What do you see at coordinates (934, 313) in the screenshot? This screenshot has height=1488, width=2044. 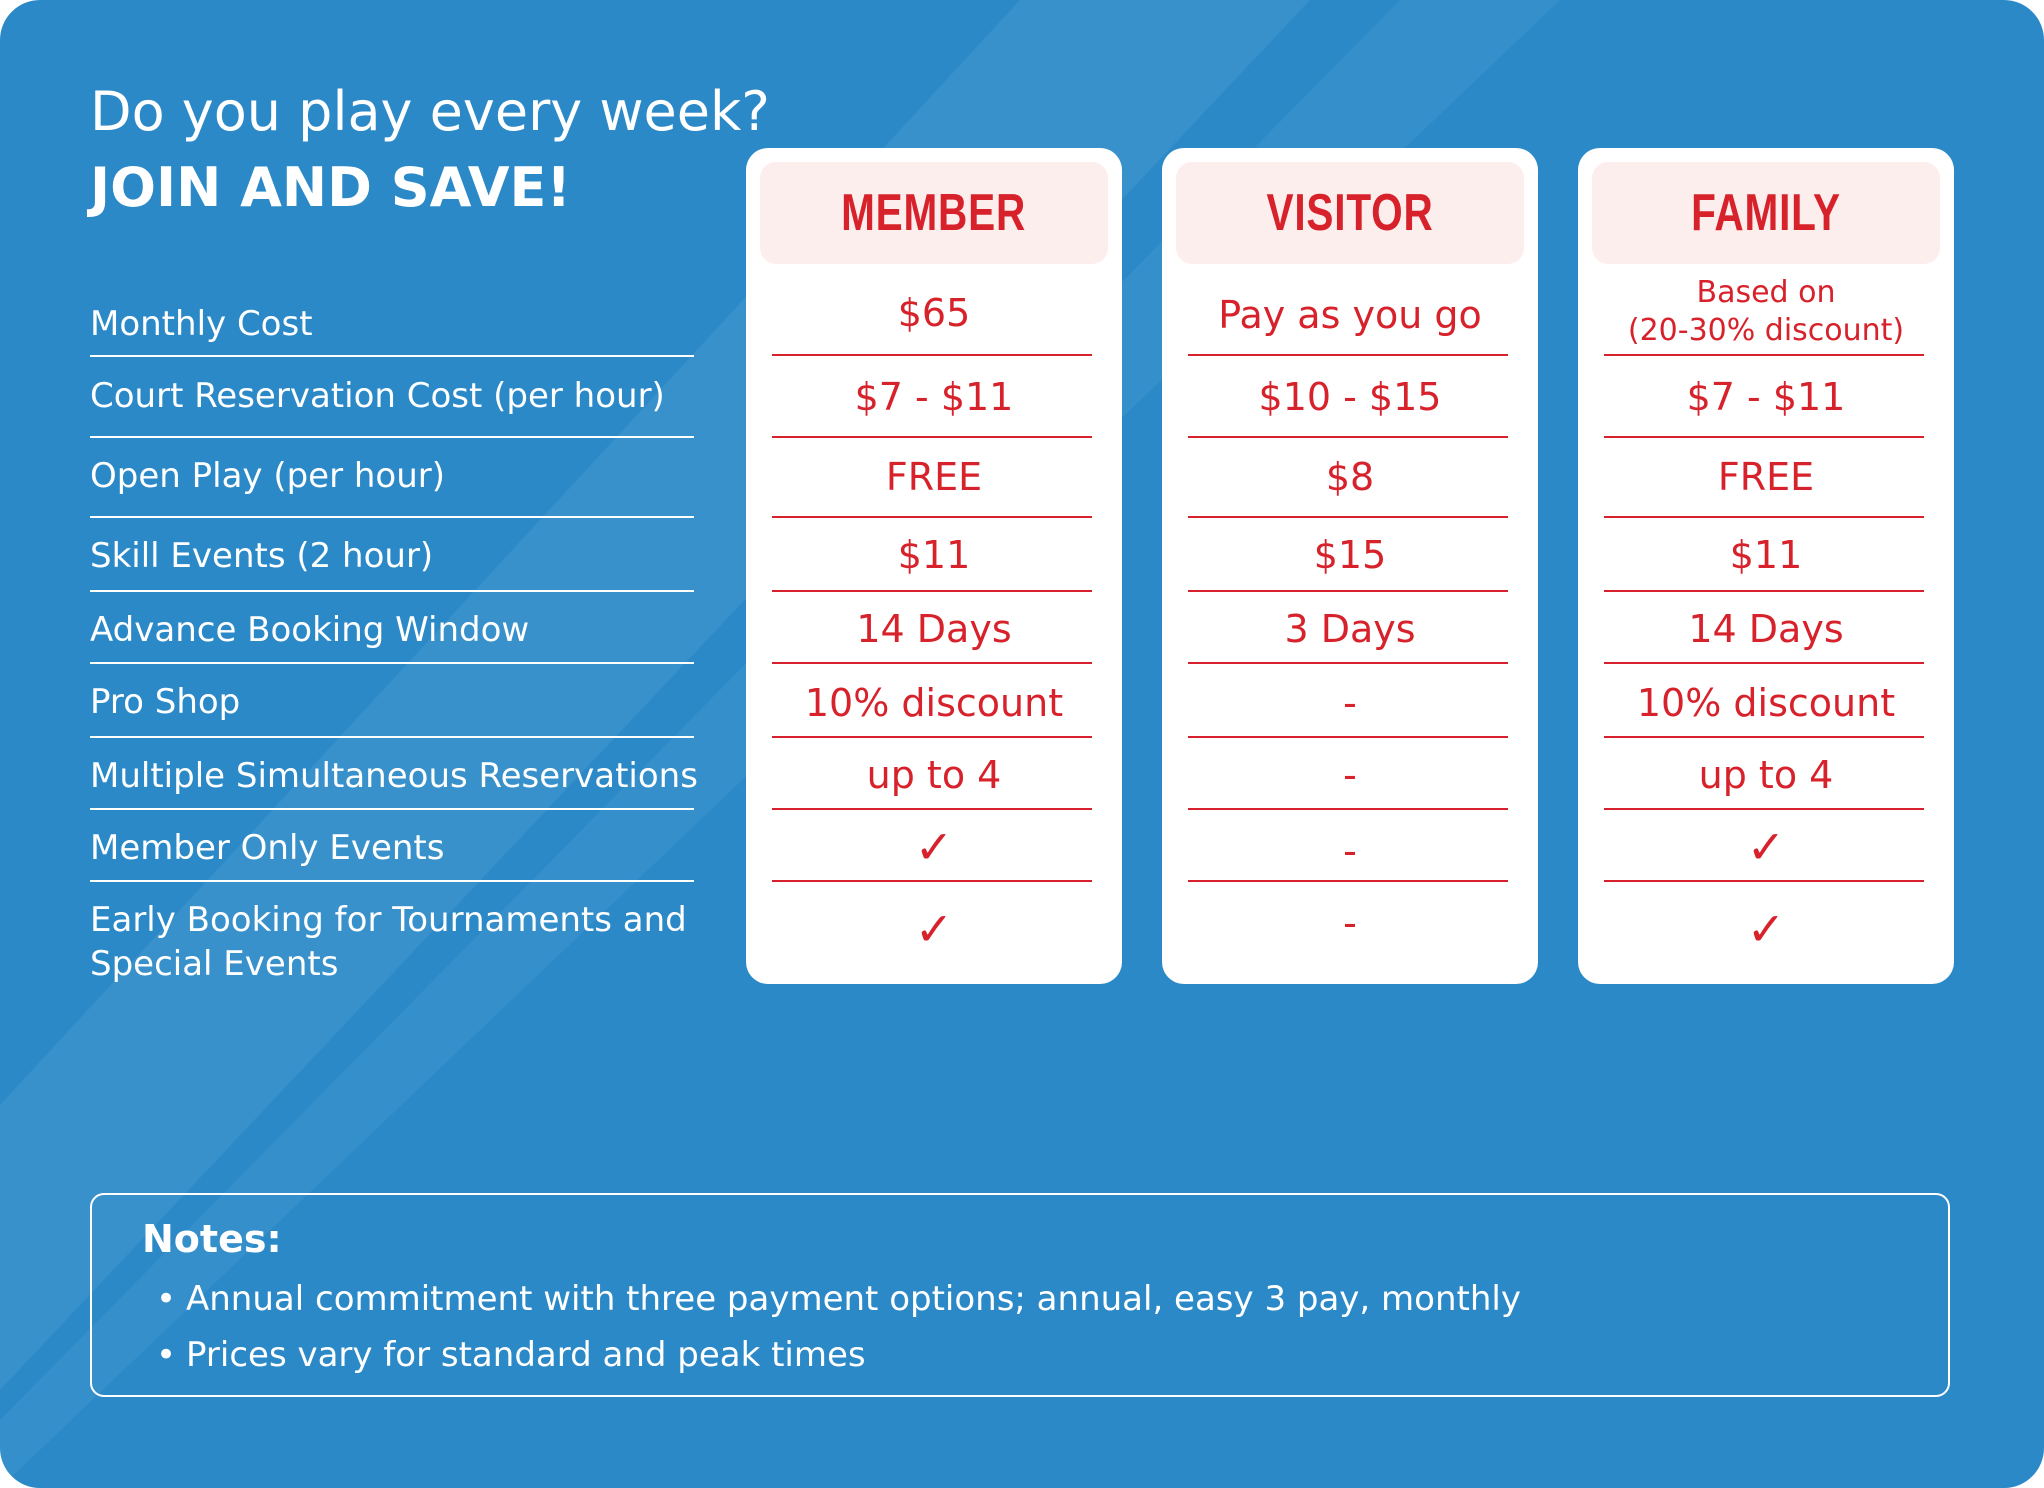 I see `plan-value: $65` at bounding box center [934, 313].